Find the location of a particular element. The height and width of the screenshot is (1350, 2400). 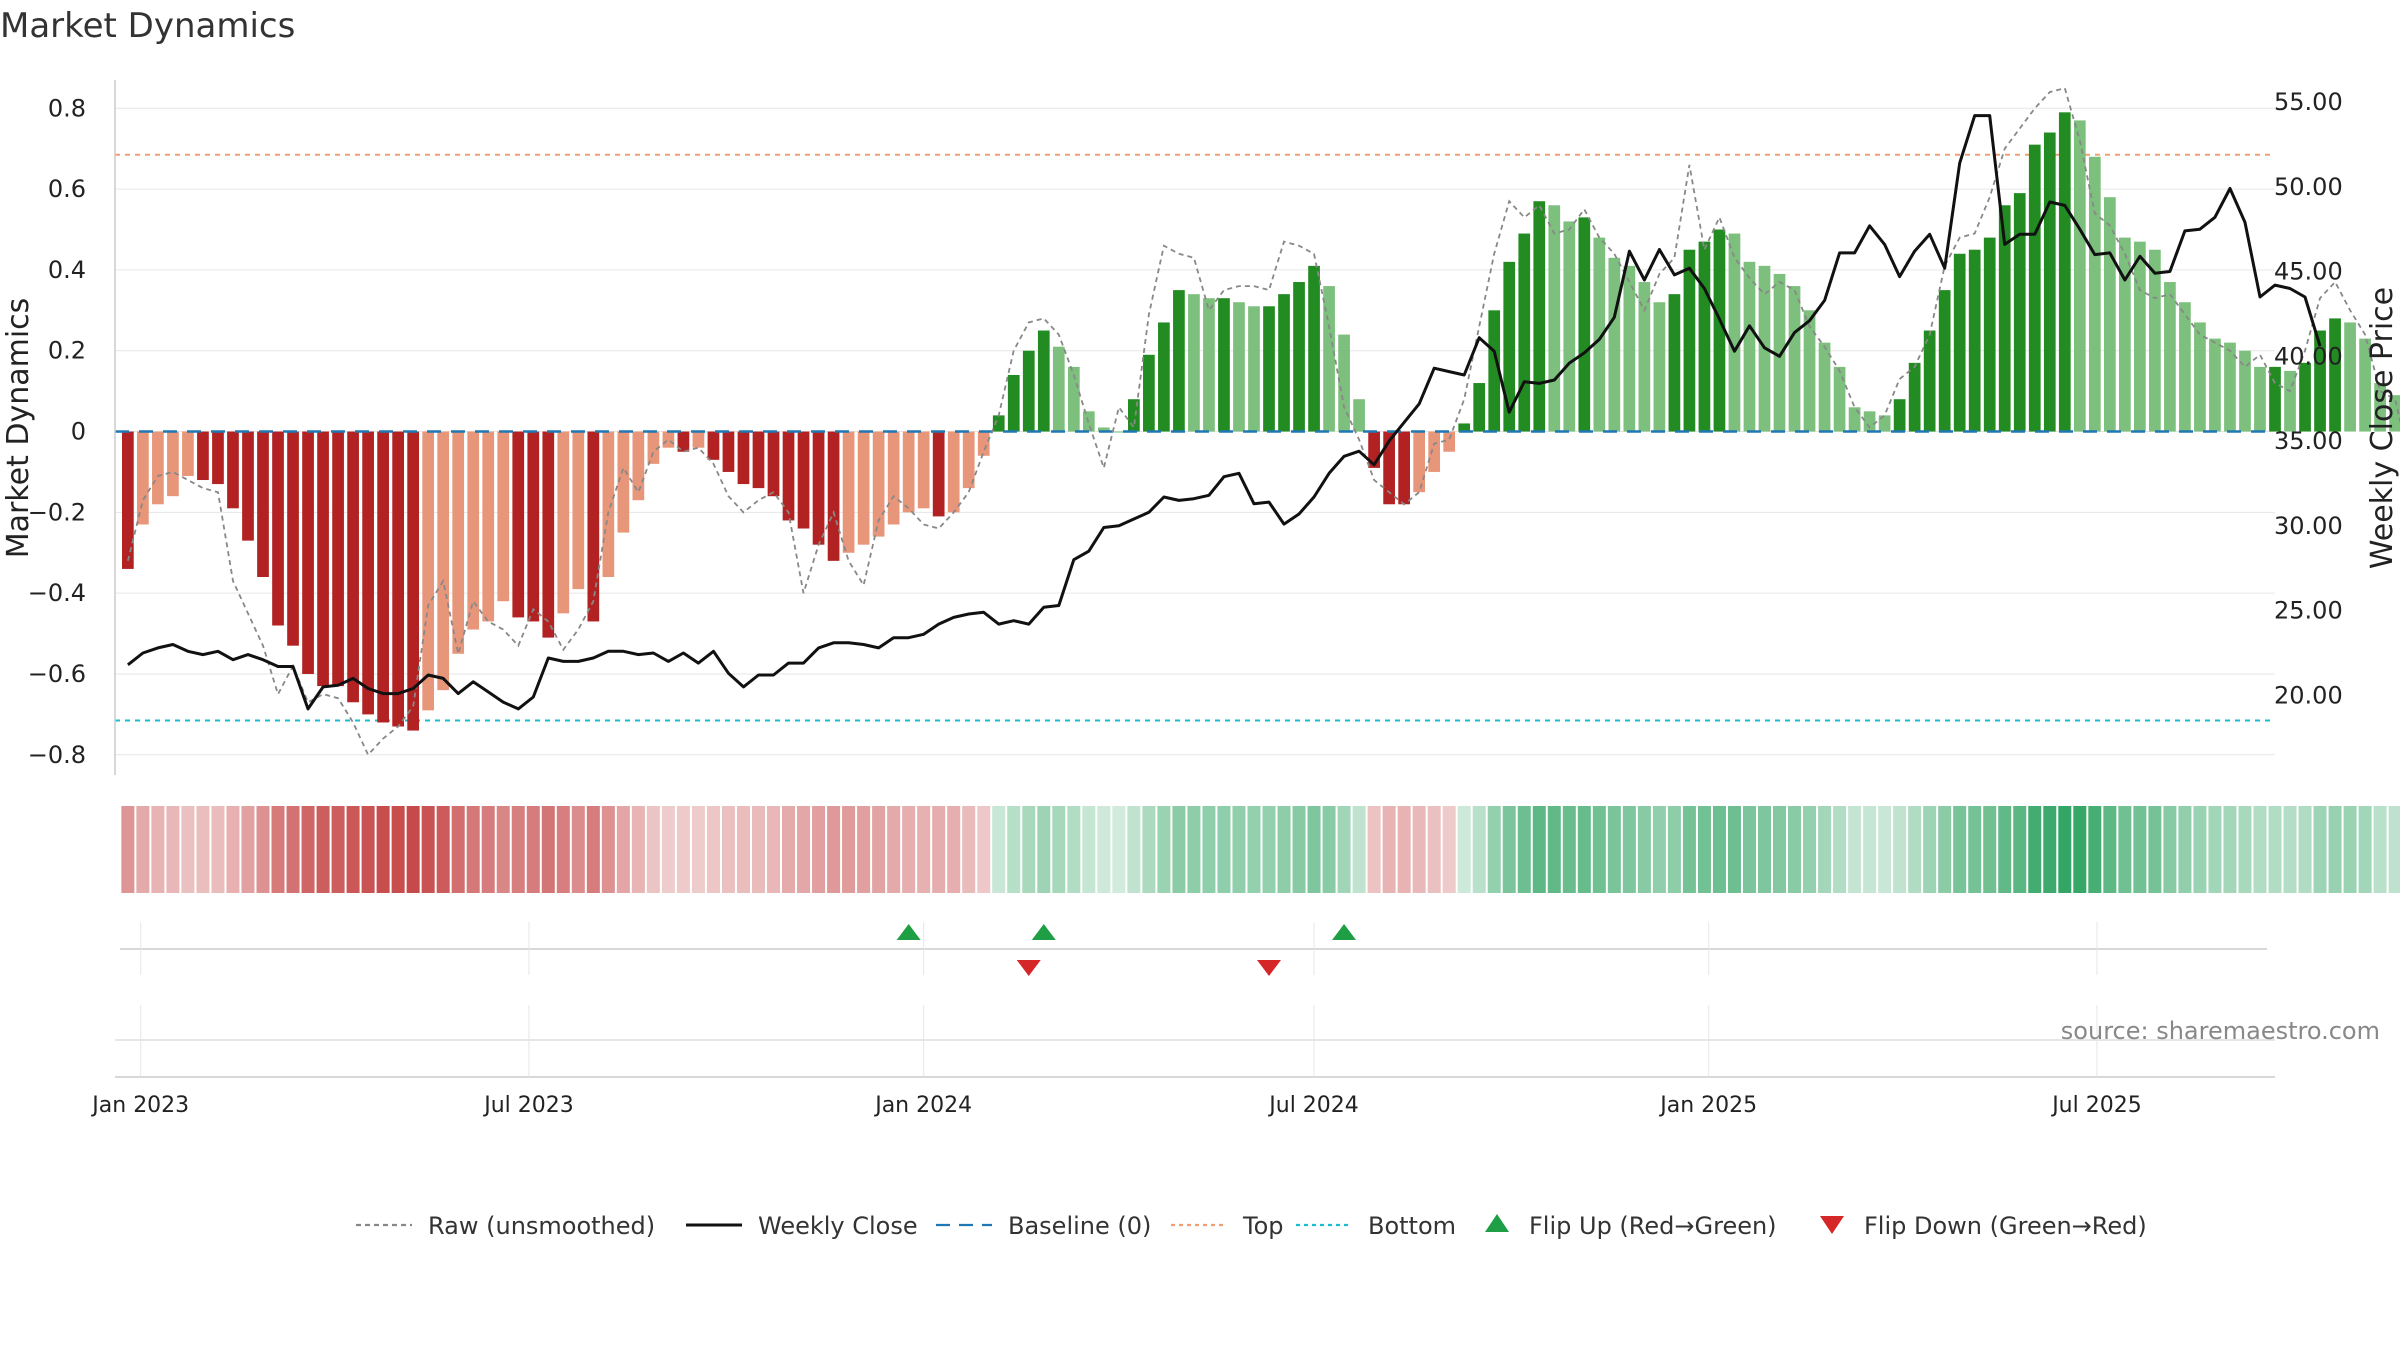

y2-tick-label: 35.00 is located at coordinates (2308, 441).